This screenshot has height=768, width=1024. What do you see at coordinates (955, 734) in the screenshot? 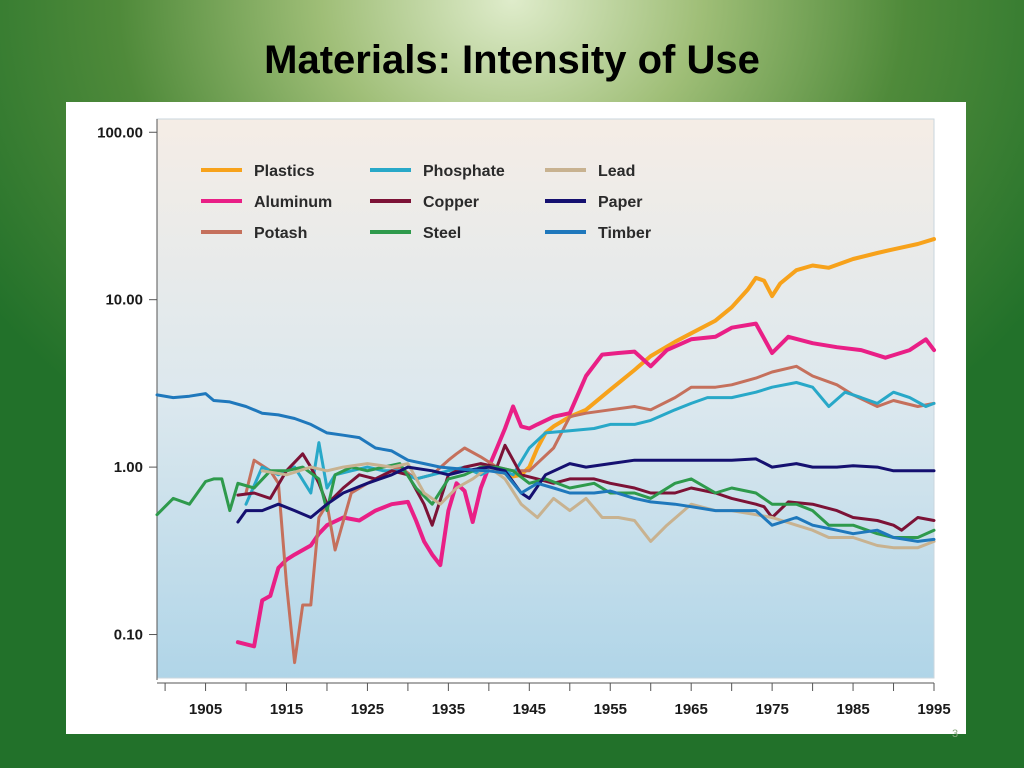
I see `page-number: 3` at bounding box center [955, 734].